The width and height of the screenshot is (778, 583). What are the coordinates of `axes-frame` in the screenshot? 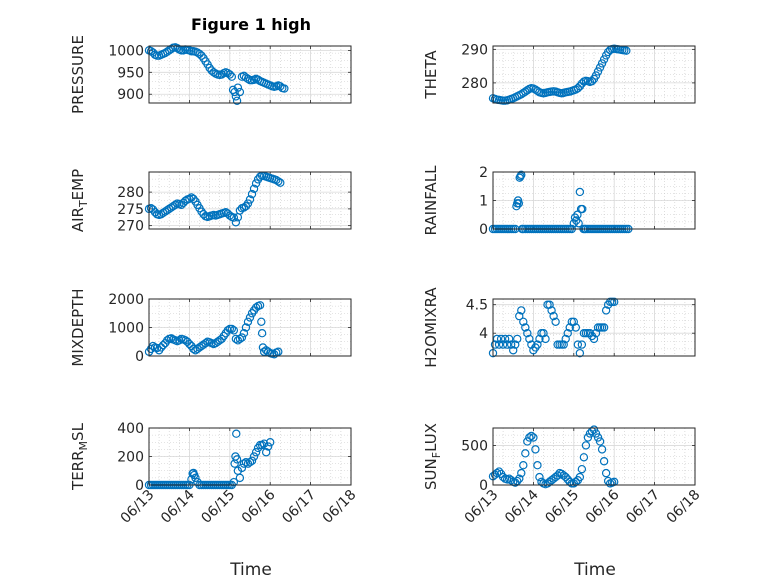 It's located at (250, 327).